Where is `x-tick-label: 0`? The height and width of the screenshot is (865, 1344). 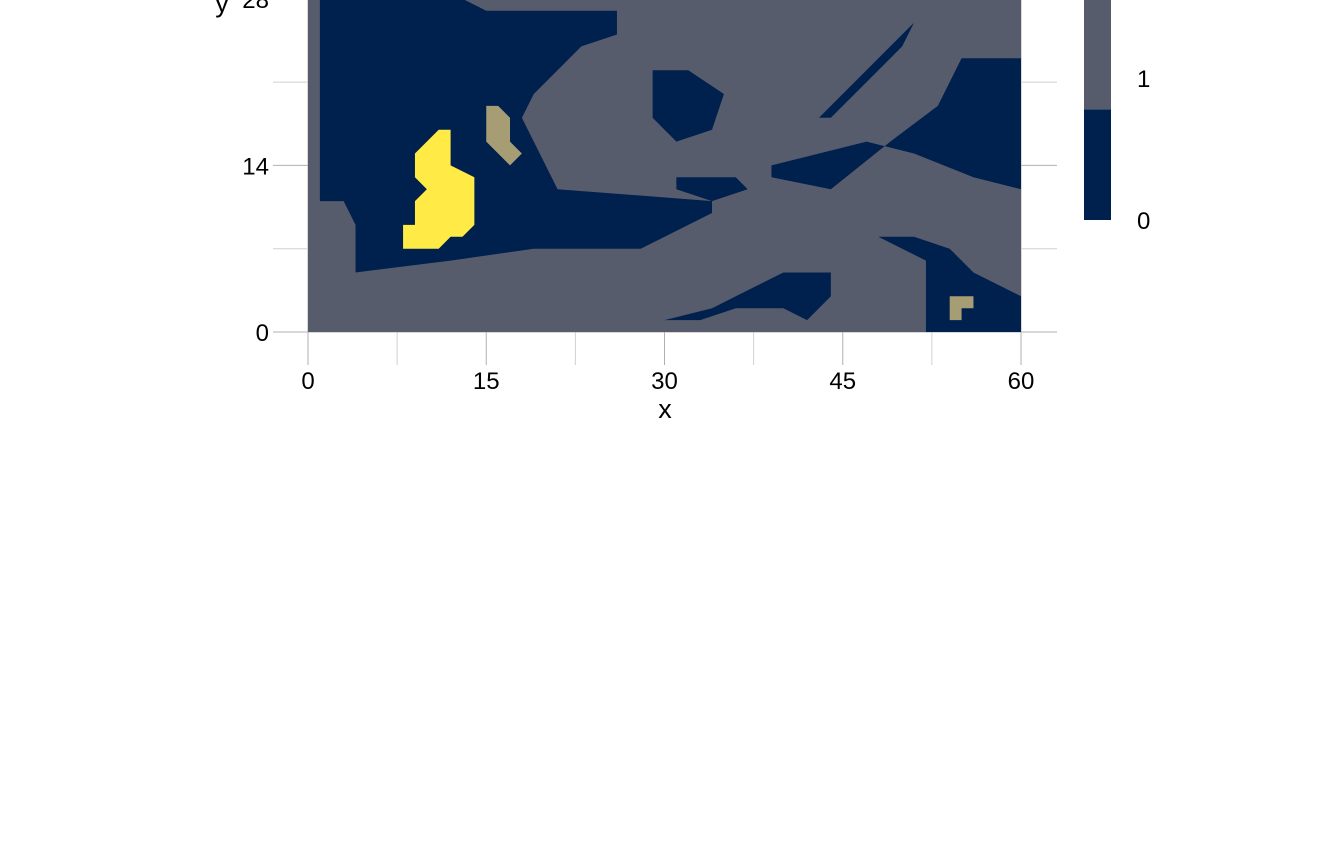
x-tick-label: 0 is located at coordinates (307, 381).